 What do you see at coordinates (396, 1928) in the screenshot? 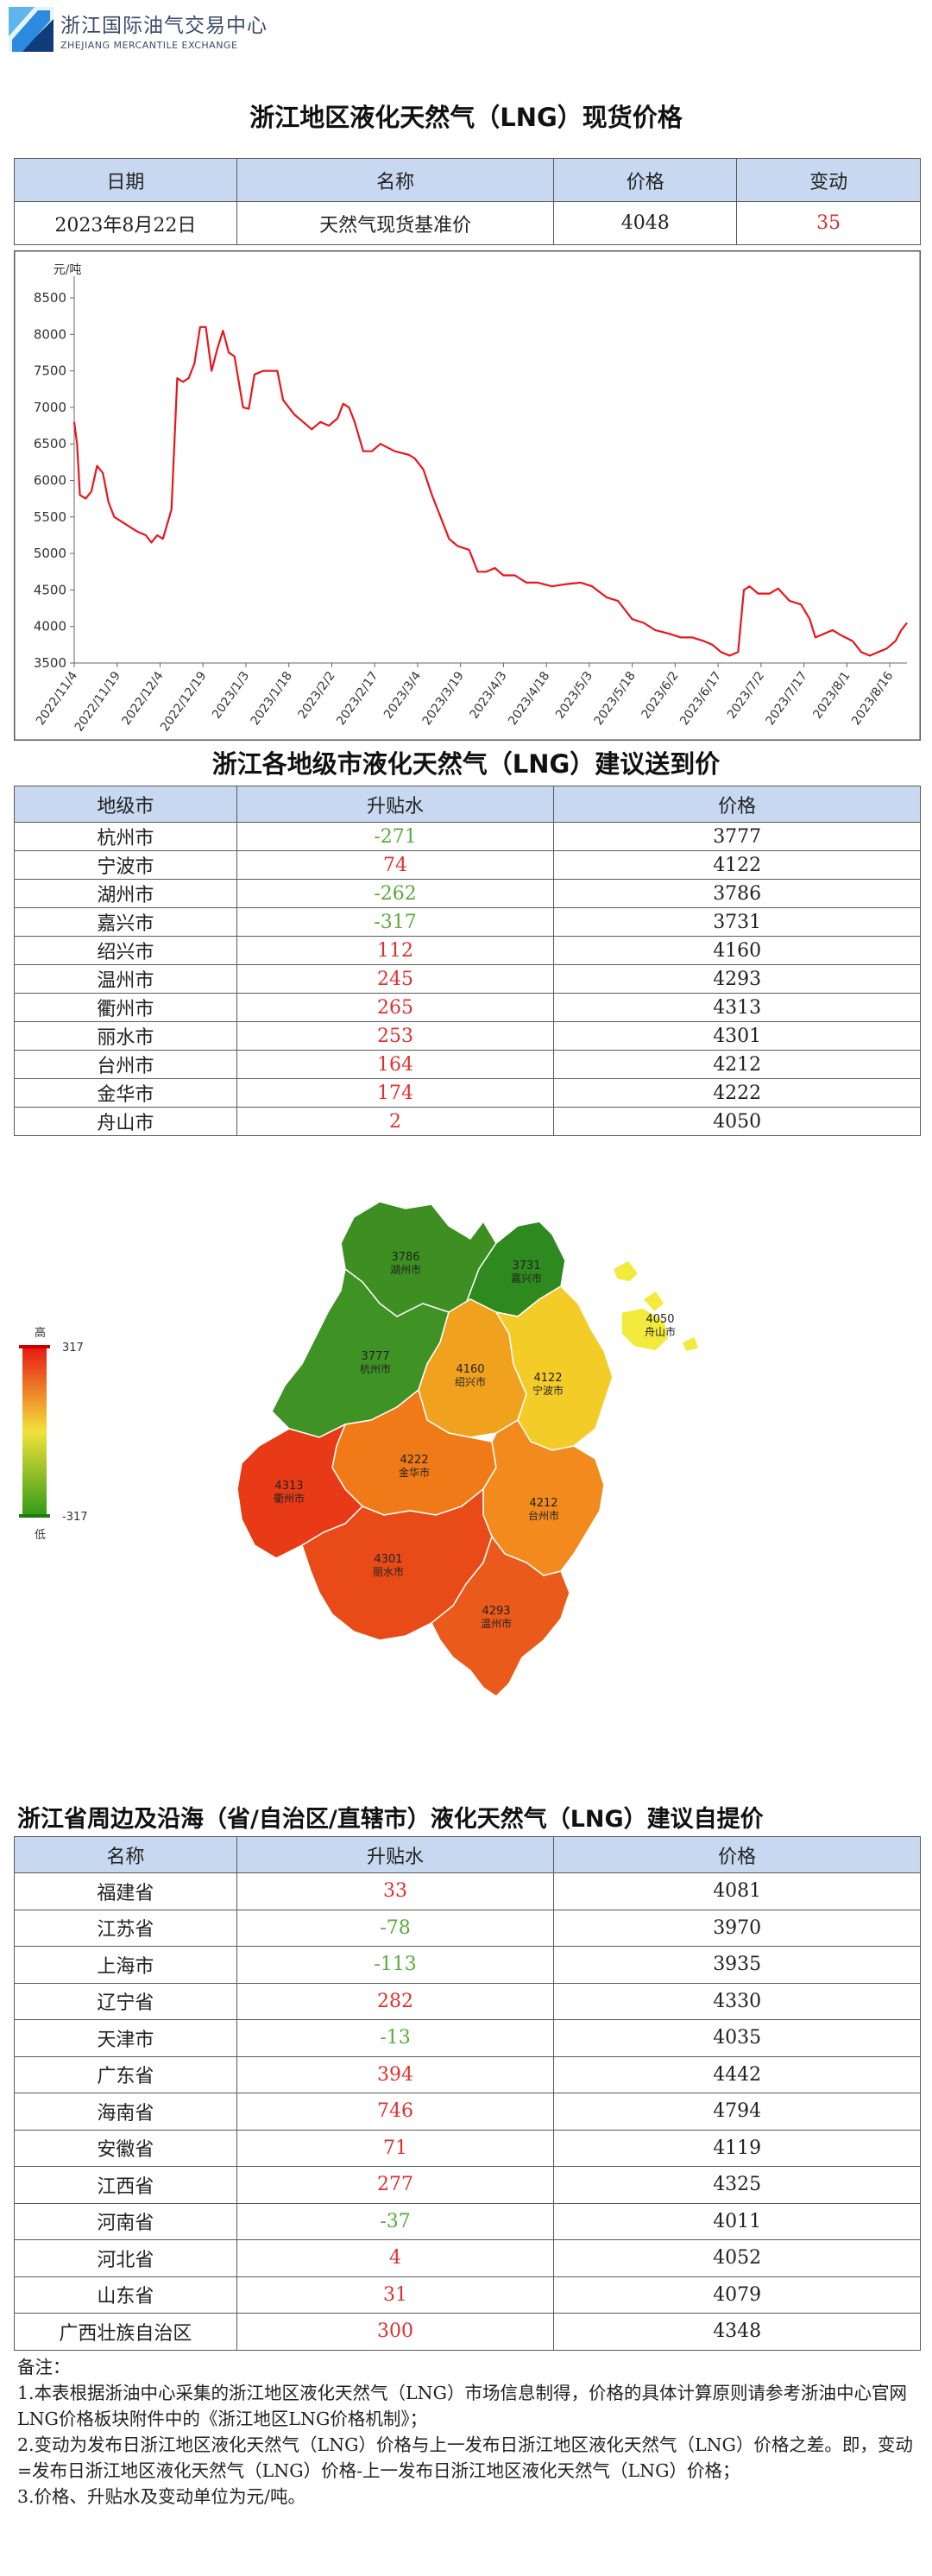
I see `province-diff: -78` at bounding box center [396, 1928].